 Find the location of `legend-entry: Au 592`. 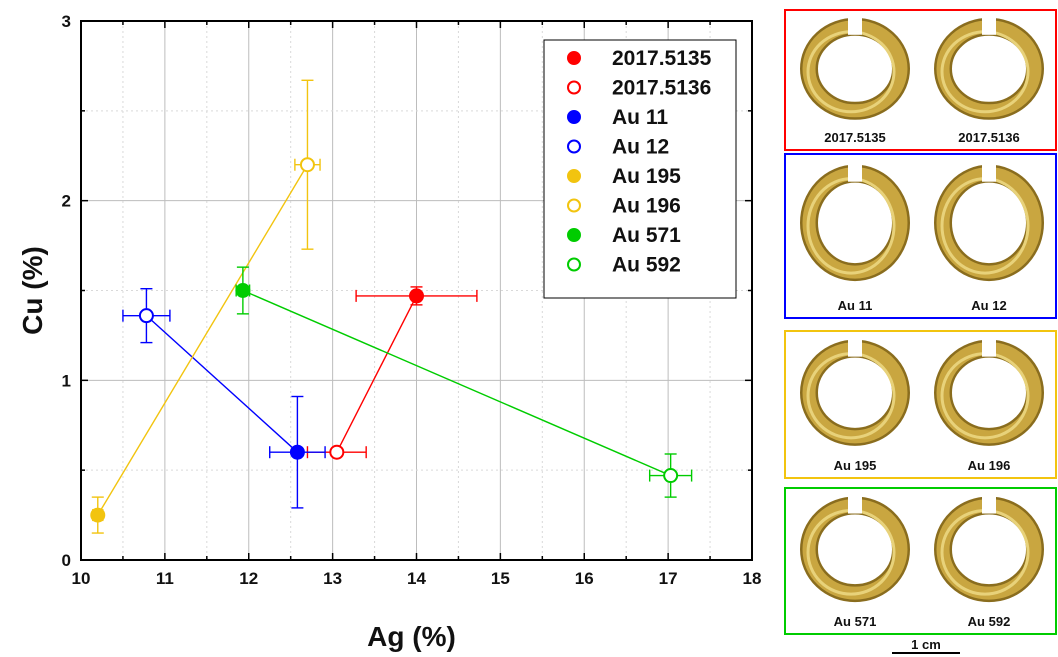

legend-entry: Au 592 is located at coordinates (624, 265).